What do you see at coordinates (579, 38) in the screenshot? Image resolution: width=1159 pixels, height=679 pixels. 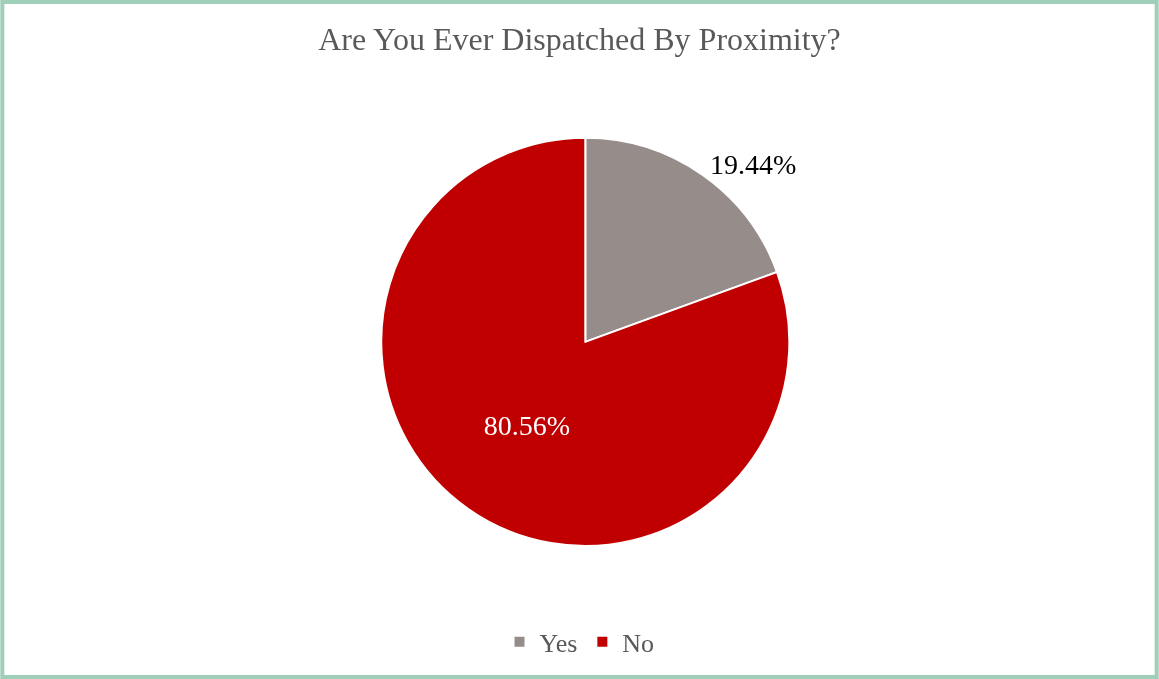 I see `chart-title: Are You Ever Dispatched By Proximity?` at bounding box center [579, 38].